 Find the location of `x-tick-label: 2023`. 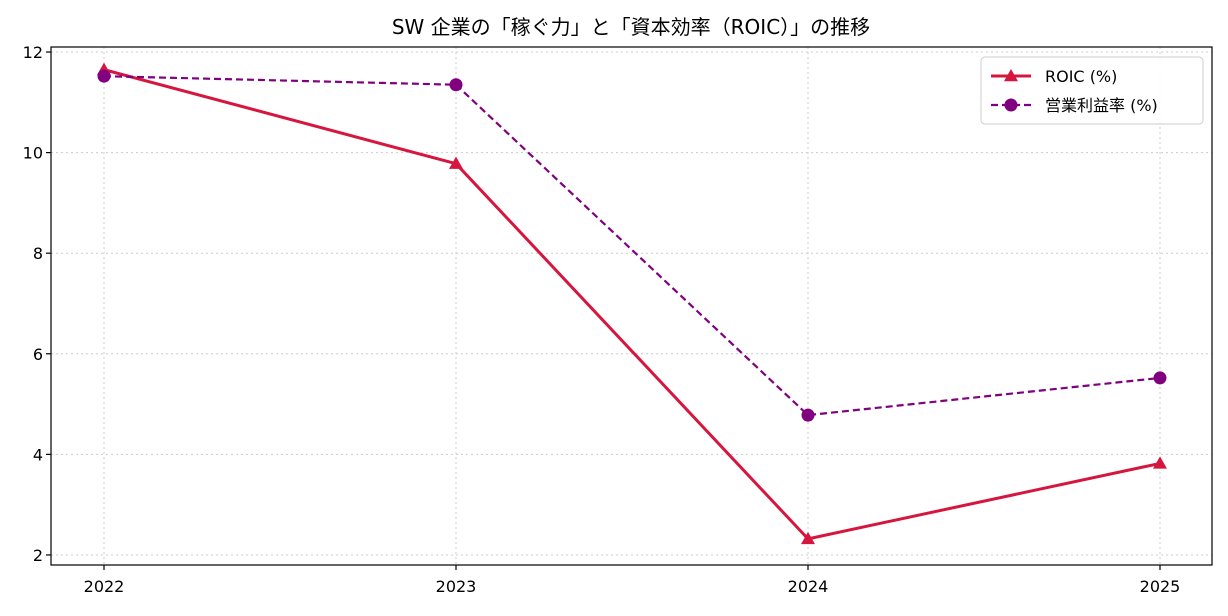

x-tick-label: 2023 is located at coordinates (456, 586).